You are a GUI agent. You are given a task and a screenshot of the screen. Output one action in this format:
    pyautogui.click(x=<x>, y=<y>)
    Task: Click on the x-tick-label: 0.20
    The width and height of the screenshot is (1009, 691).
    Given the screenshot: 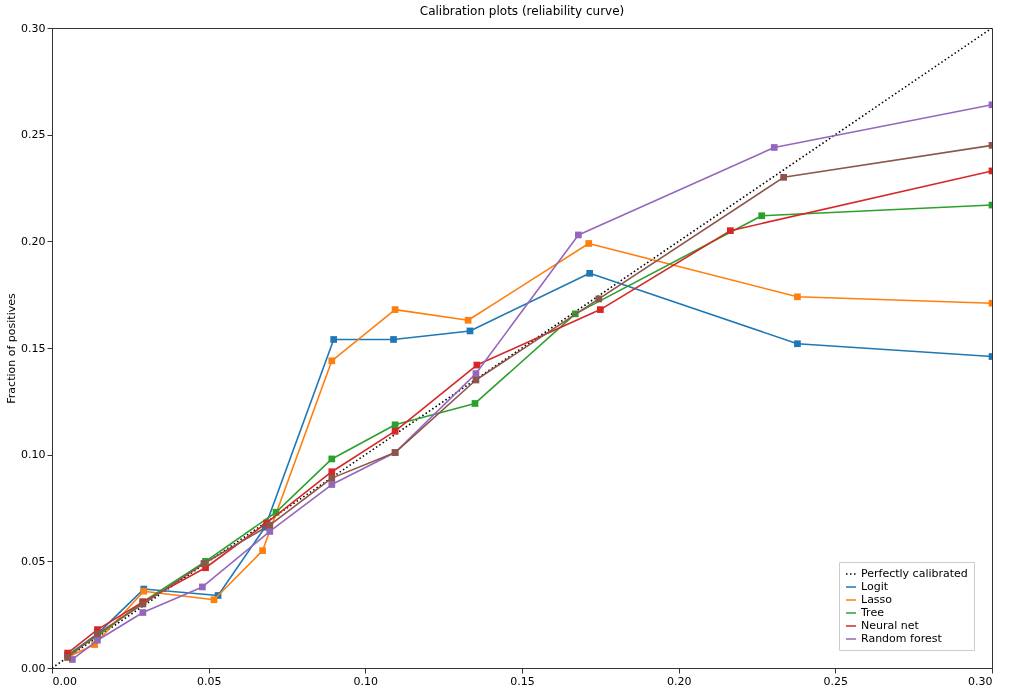 What is the action you would take?
    pyautogui.click(x=679, y=681)
    